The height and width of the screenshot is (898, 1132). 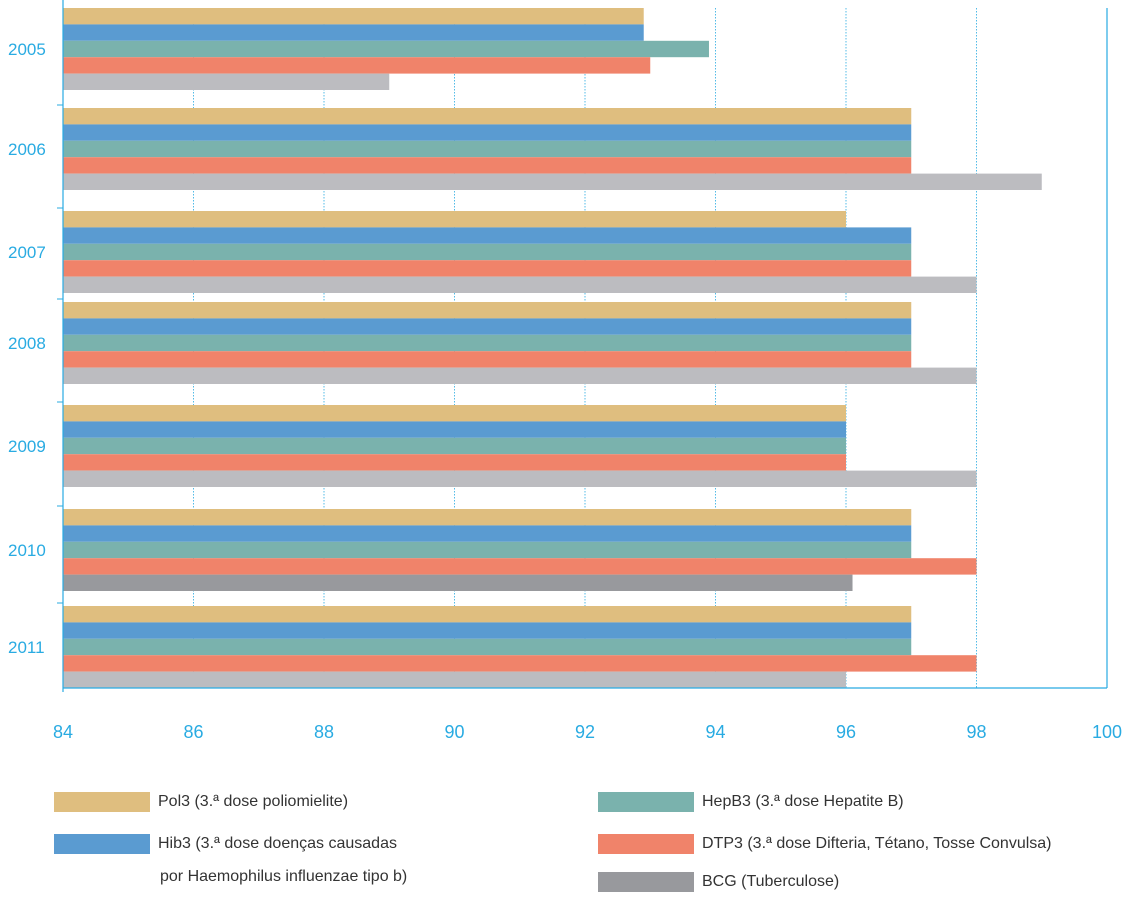 I want to click on y-tick-labels: 2005 2006 2007 2008 2009 2010 2011, so click(x=27, y=348).